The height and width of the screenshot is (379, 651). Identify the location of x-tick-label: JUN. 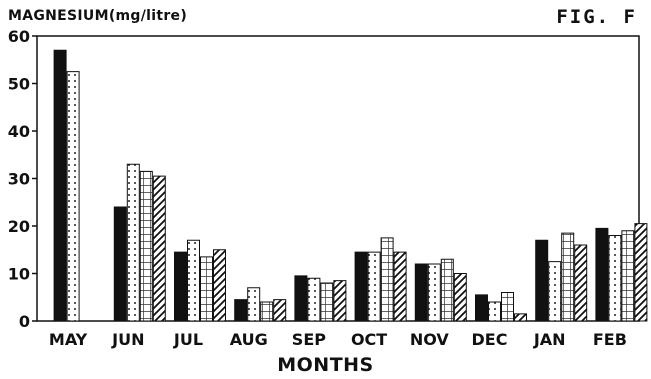
(127, 339).